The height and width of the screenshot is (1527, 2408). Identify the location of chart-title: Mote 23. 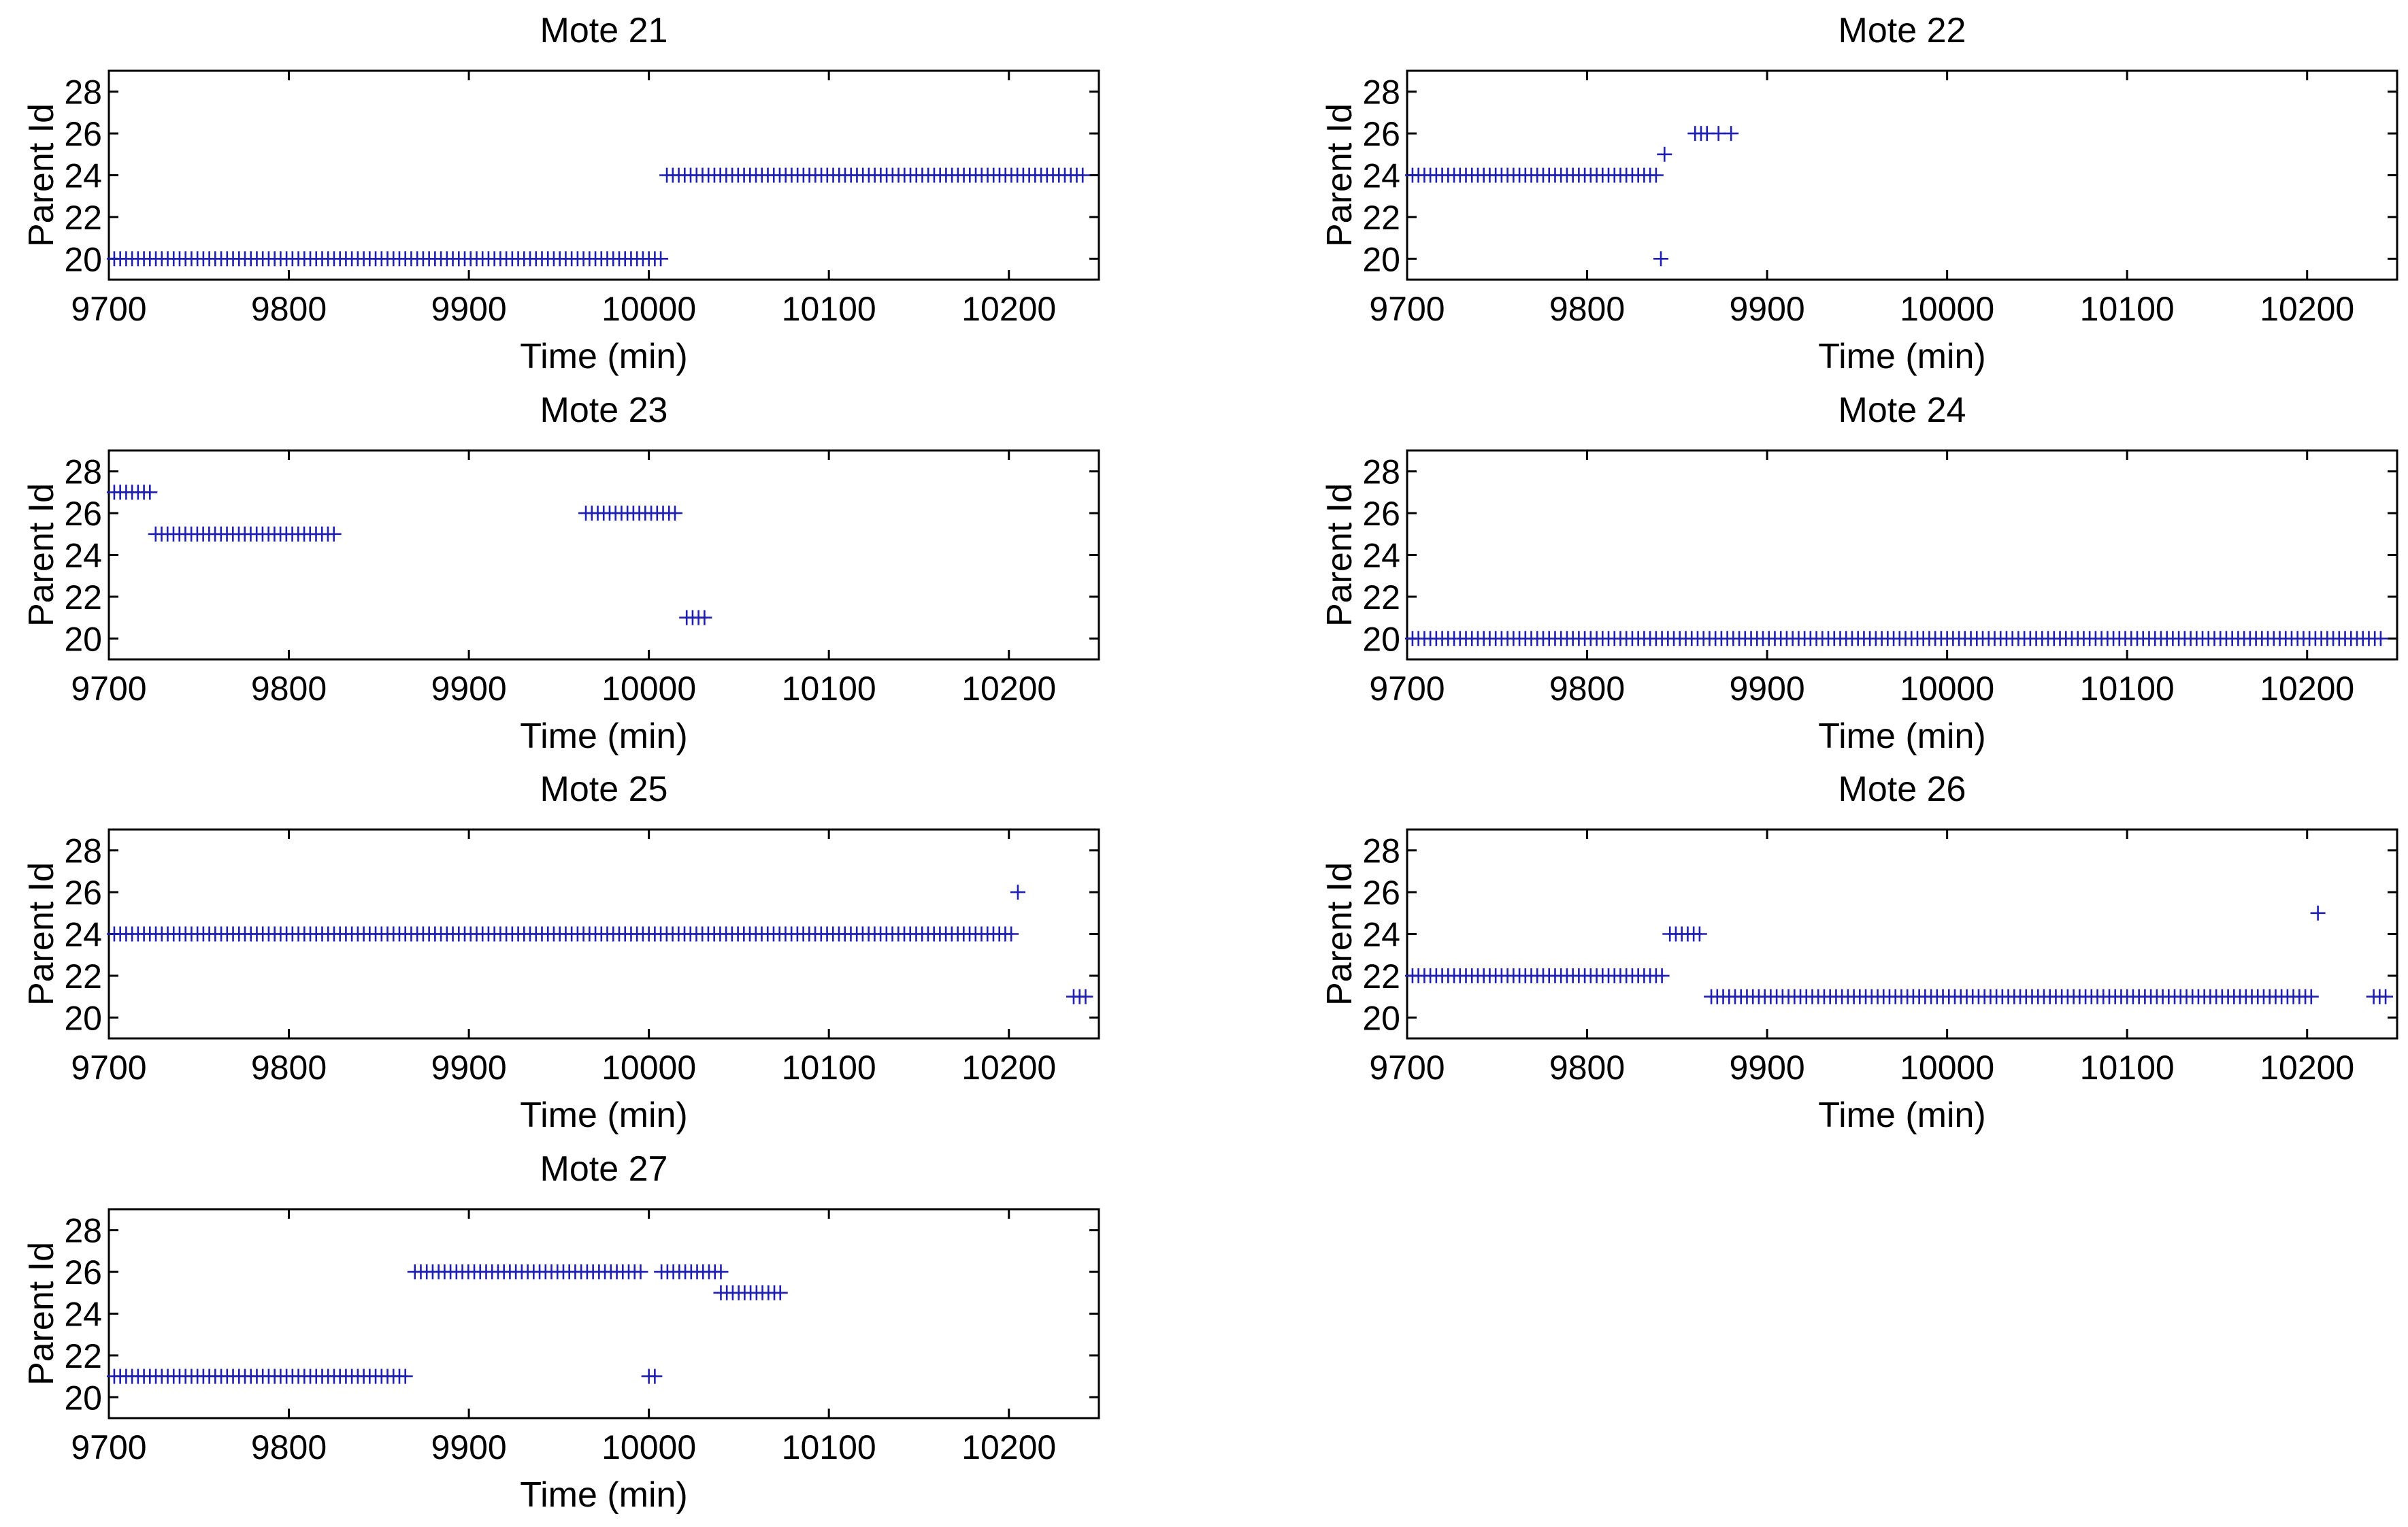
(604, 411).